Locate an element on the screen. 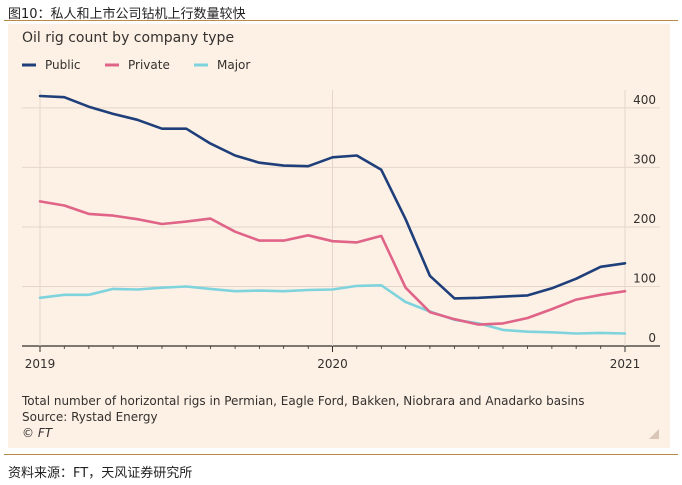  figure-caption: 图10：私人和上市公司钻机上行数量较快 is located at coordinates (127, 14).